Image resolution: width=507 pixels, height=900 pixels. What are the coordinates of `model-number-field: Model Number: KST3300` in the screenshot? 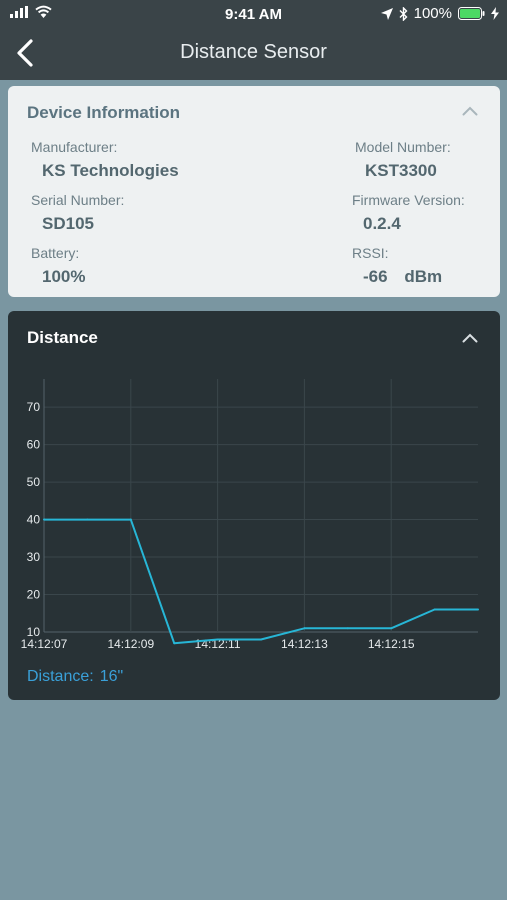 It's located at (403, 160).